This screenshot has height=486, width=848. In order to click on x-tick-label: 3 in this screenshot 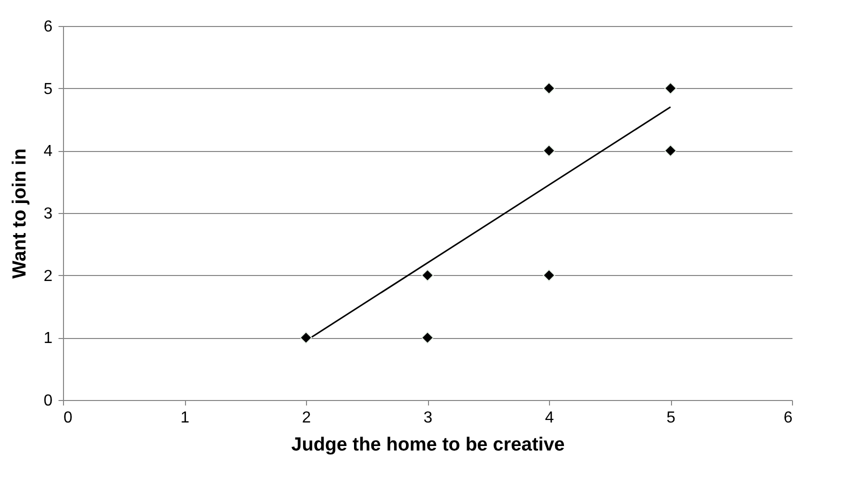, I will do `click(428, 418)`.